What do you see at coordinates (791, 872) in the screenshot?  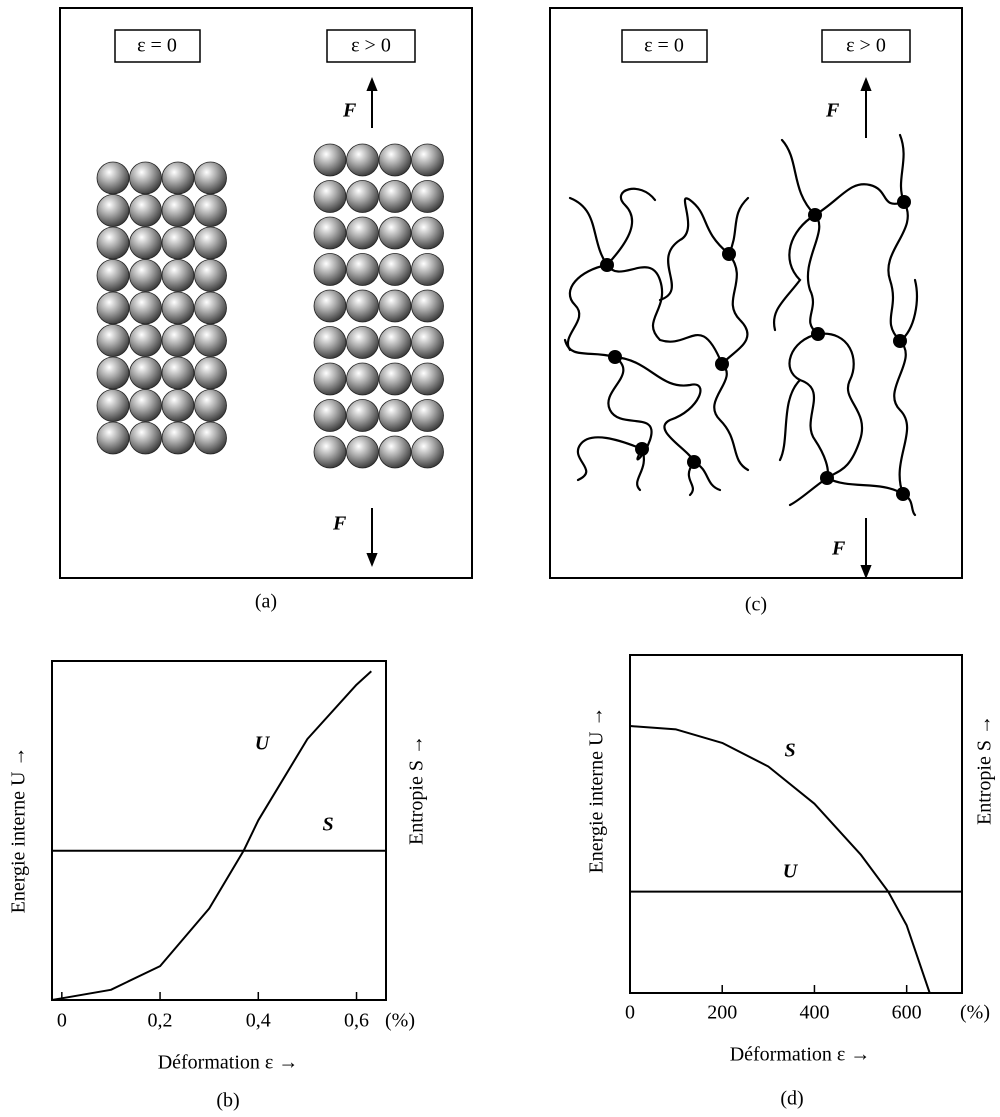 I see `series-label: U` at bounding box center [791, 872].